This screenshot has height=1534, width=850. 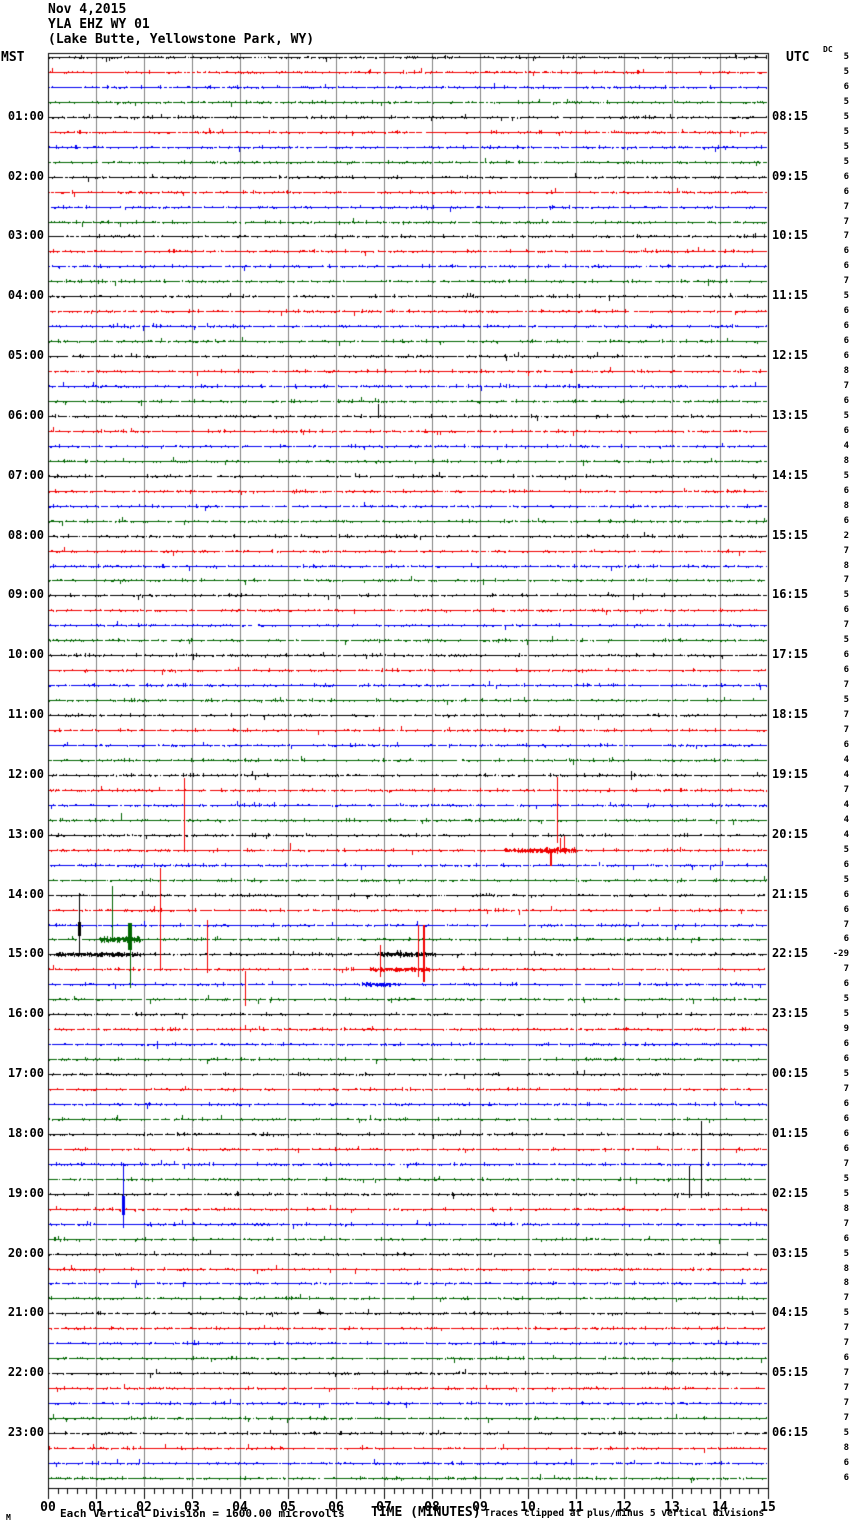 What do you see at coordinates (25, 1193) in the screenshot?
I see `left-time-label: 19:00` at bounding box center [25, 1193].